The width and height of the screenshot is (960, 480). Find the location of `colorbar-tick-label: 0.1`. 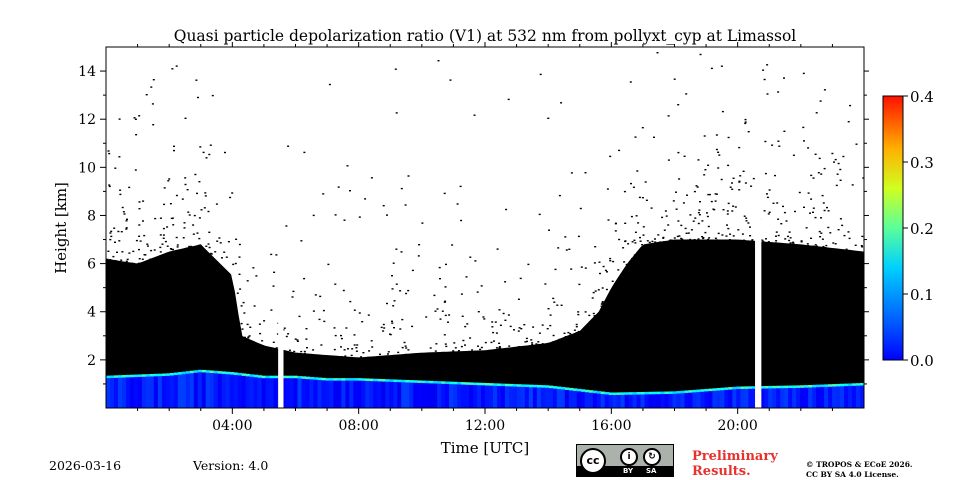

colorbar-tick-label: 0.1 is located at coordinates (922, 295).